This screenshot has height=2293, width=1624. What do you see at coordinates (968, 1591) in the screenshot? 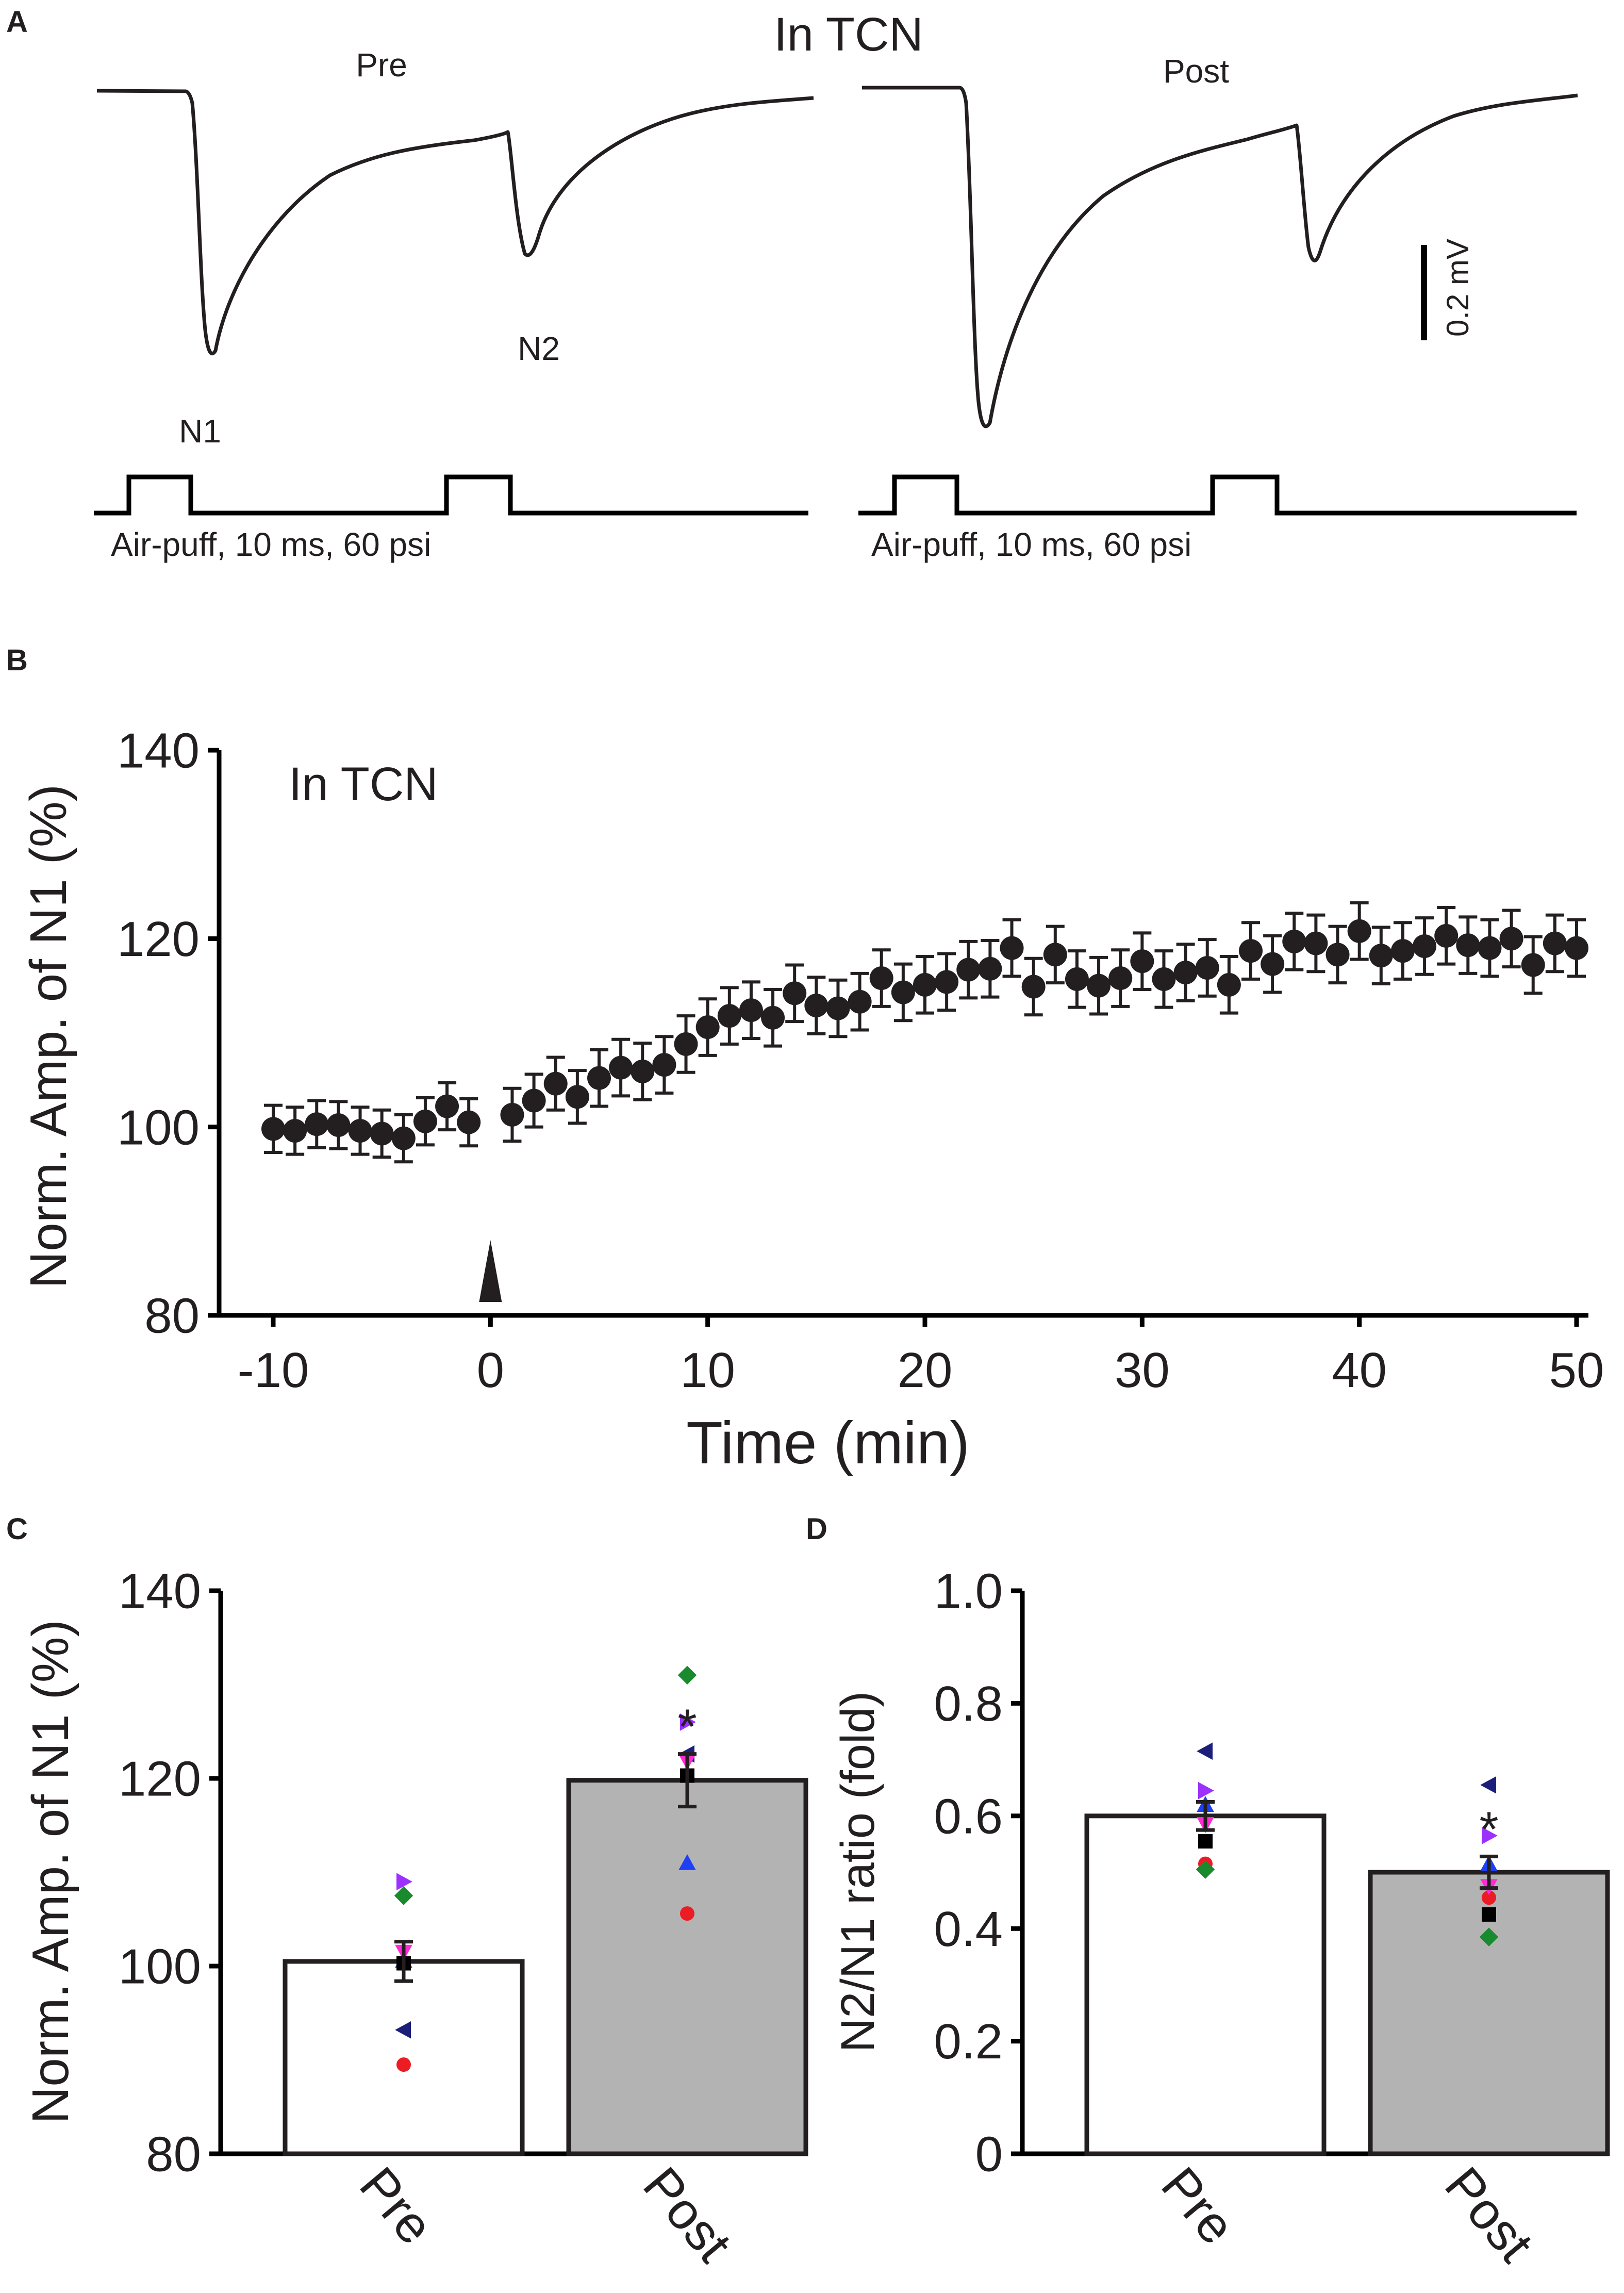
I see `d-y-tick-label: 1.0` at bounding box center [968, 1591].